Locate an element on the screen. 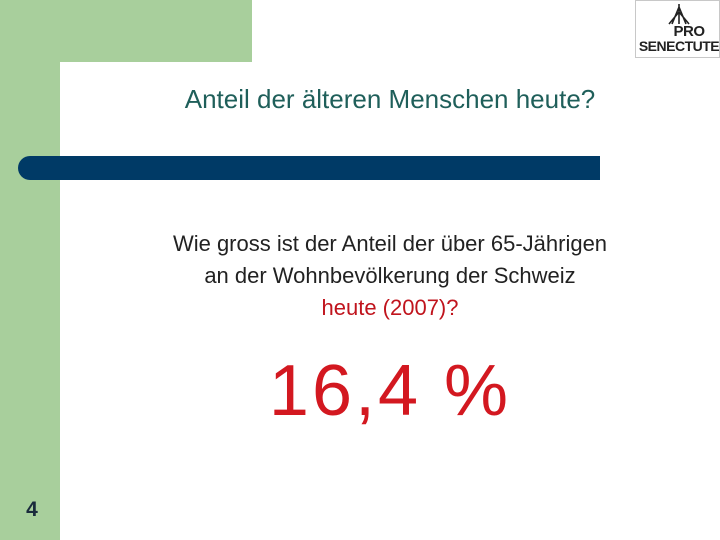 This screenshot has width=720, height=540. left-green-band is located at coordinates (30, 270).